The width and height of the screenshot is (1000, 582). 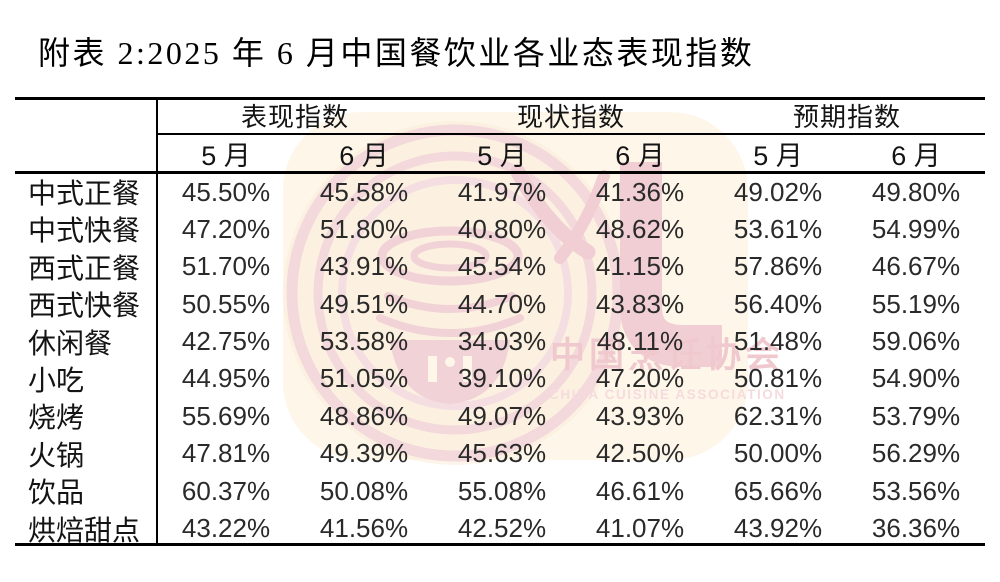 What do you see at coordinates (916, 156) in the screenshot?
I see `month-header-jun-3: 6 月` at bounding box center [916, 156].